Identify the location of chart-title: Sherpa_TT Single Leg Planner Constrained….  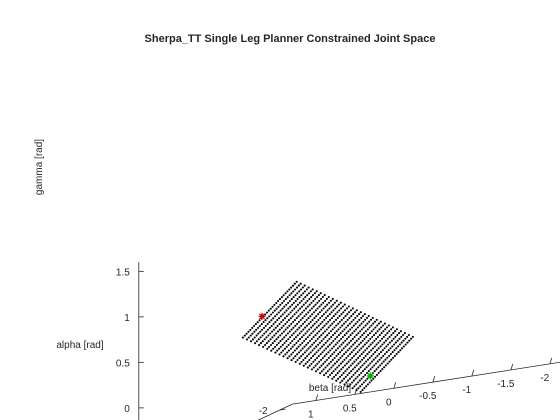
(290, 39).